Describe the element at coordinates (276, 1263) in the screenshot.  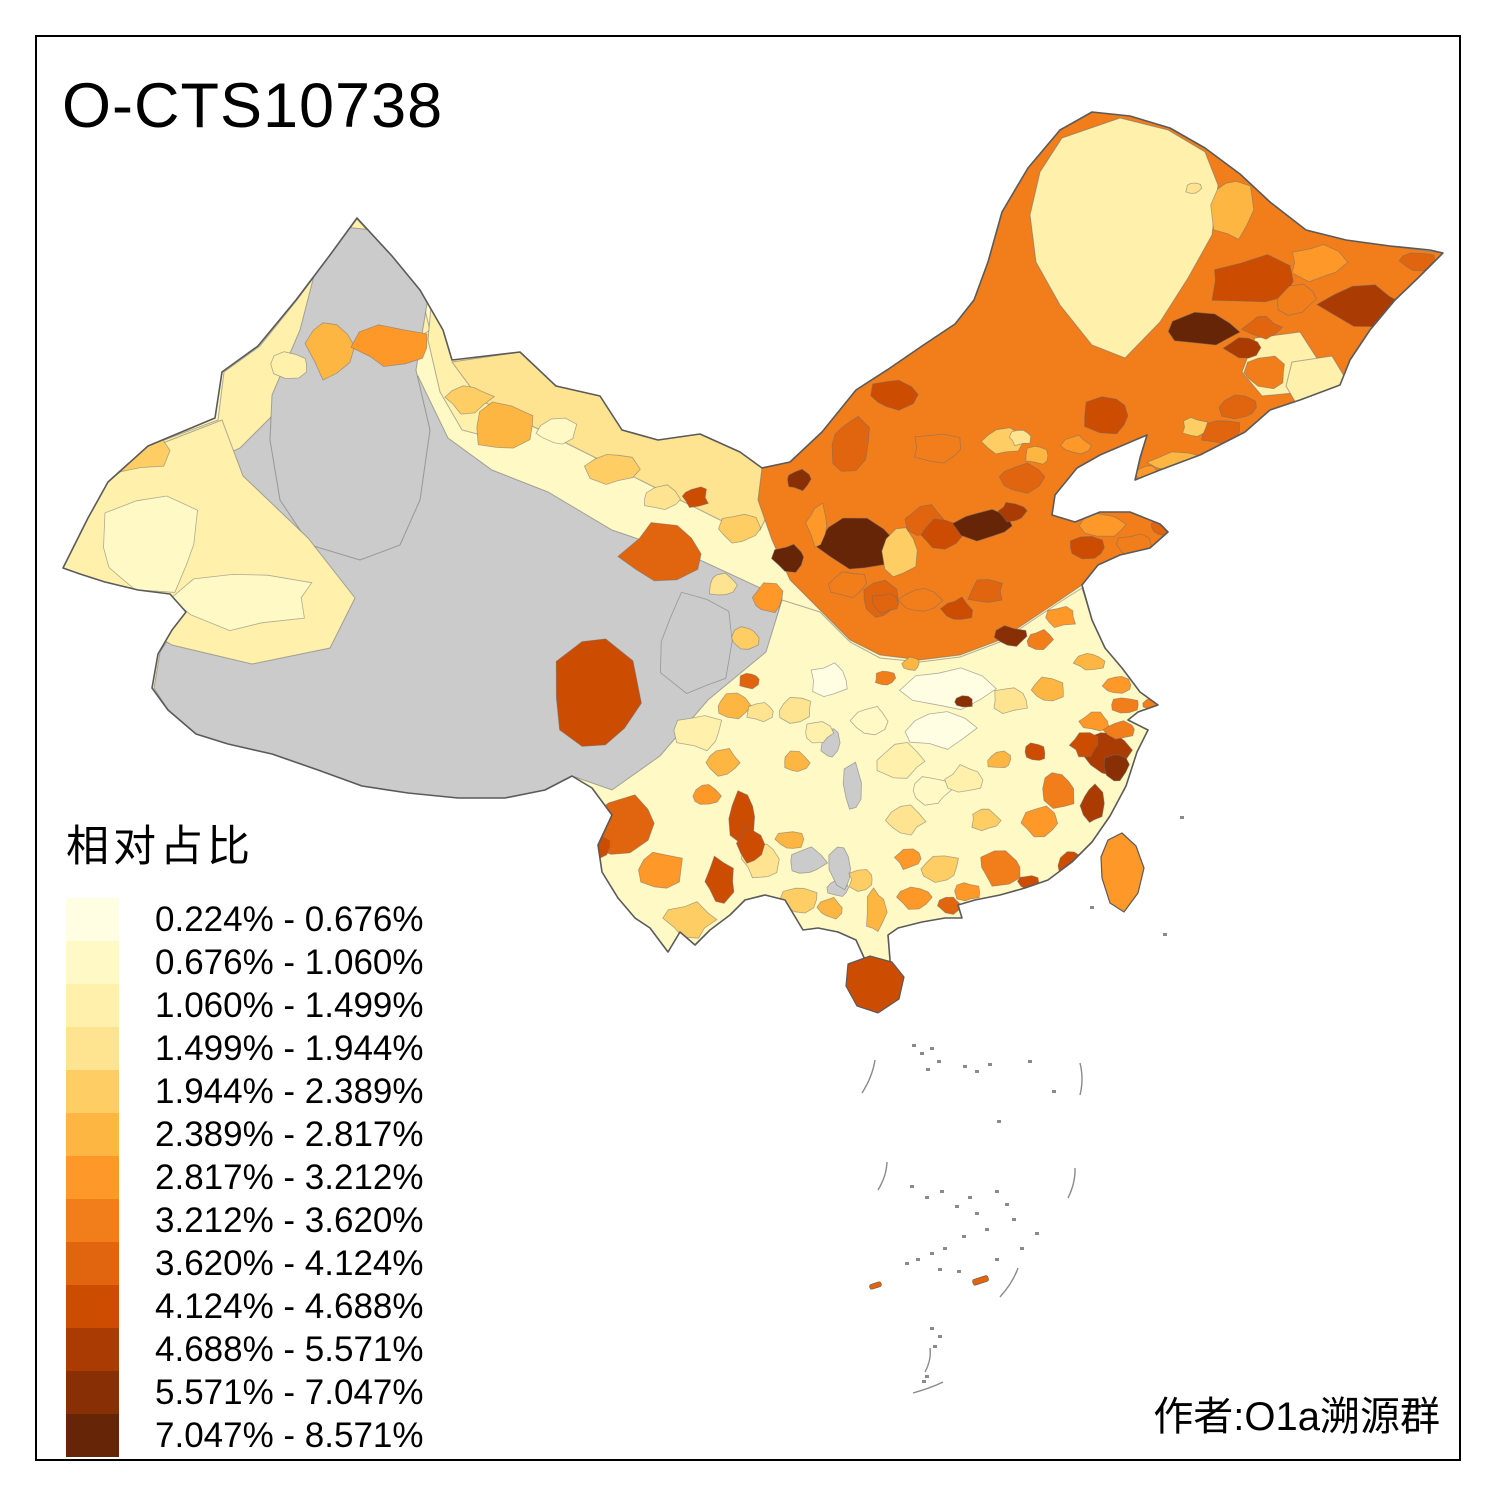
I see `legend-row: 3.620% - 4.124%` at that location.